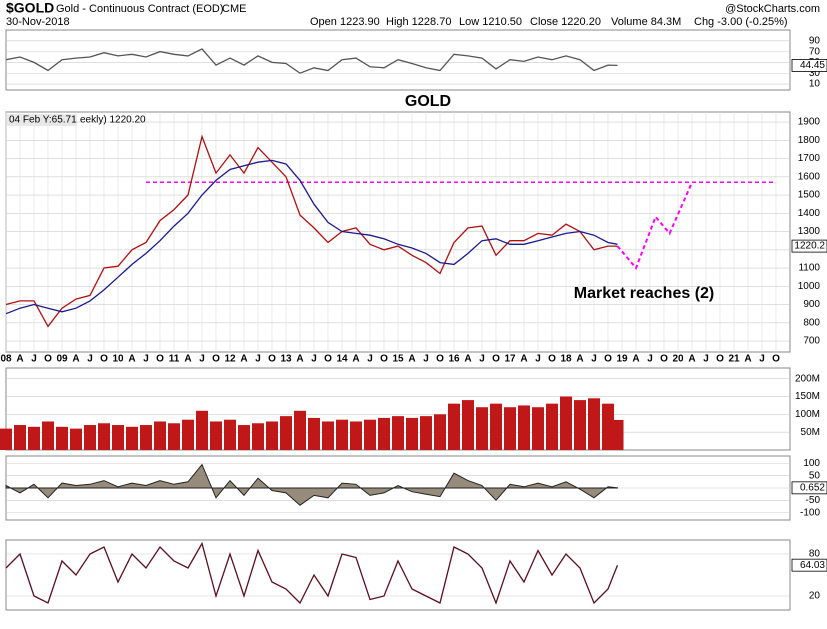 Image resolution: width=827 pixels, height=629 pixels. Describe the element at coordinates (174, 359) in the screenshot. I see `x-tick-label: 11` at that location.